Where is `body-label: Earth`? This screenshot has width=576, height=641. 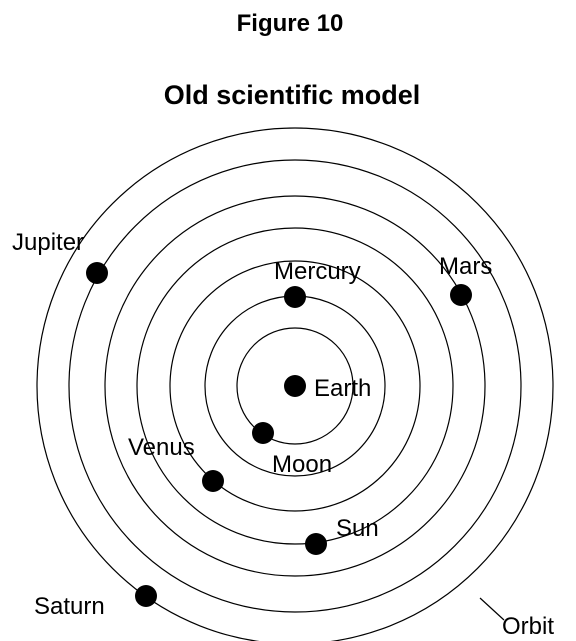 body-label: Earth is located at coordinates (342, 388).